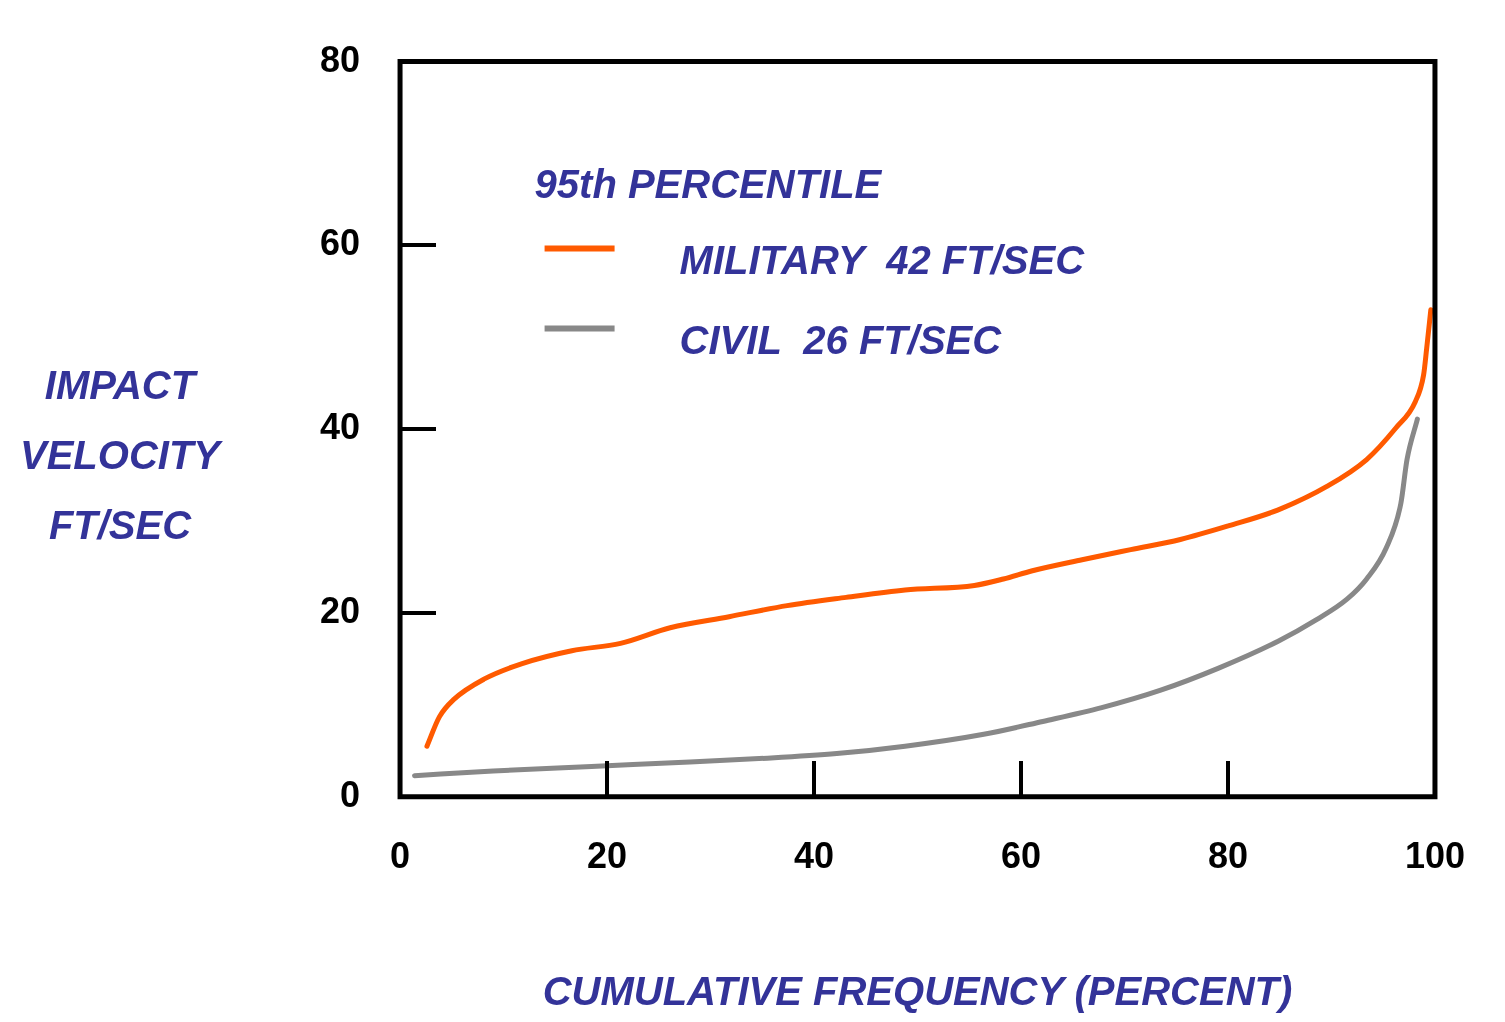 The width and height of the screenshot is (1505, 1022). What do you see at coordinates (1228, 856) in the screenshot?
I see `x-tick-label: 80` at bounding box center [1228, 856].